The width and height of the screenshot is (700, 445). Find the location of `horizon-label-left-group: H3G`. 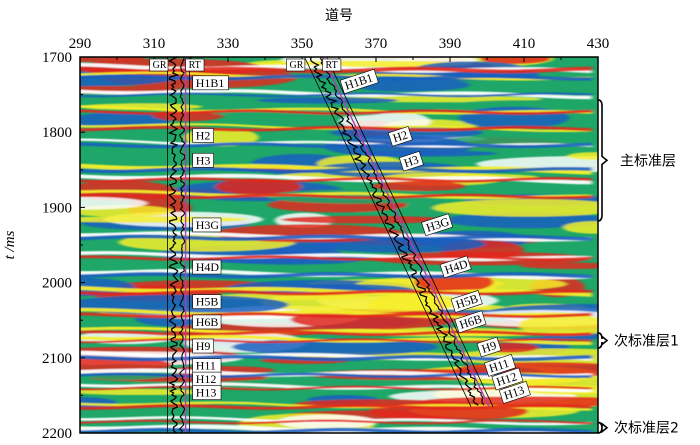

horizon-label-left-group: H3G is located at coordinates (207, 225).